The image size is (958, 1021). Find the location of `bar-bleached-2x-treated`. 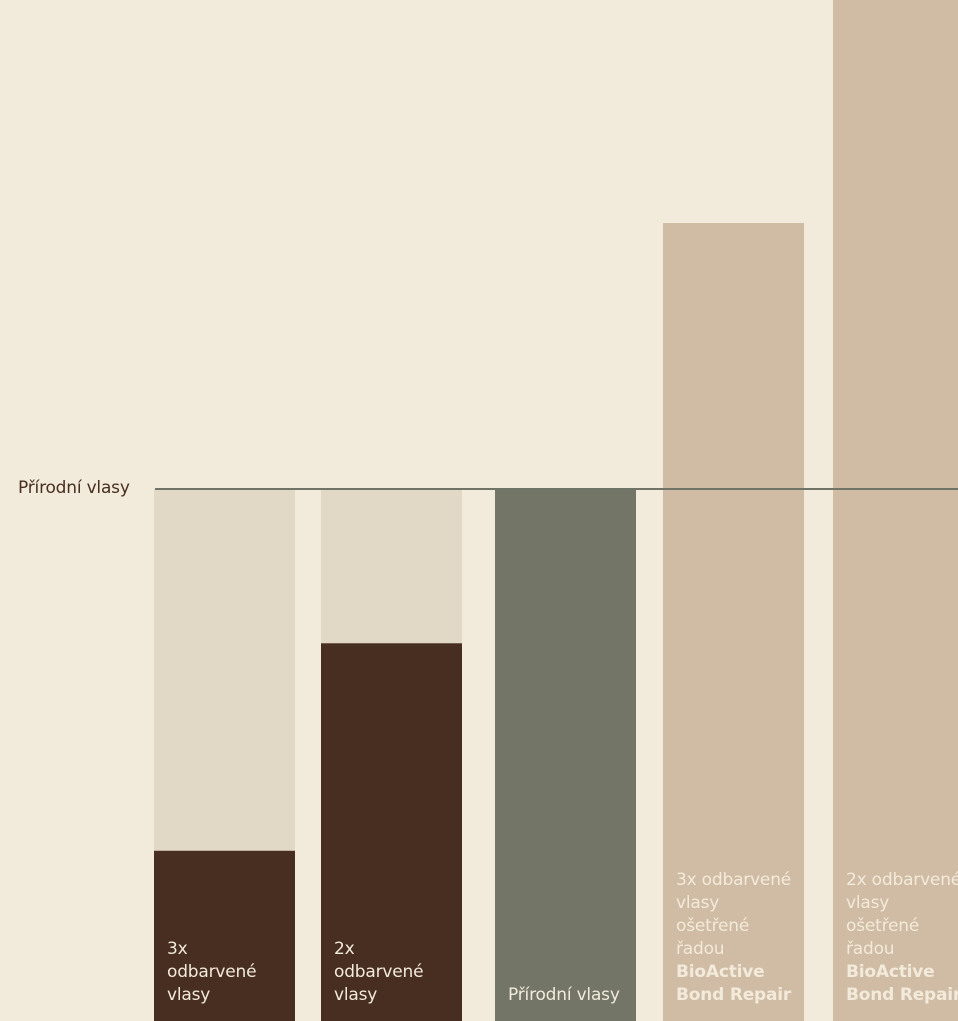

bar-bleached-2x-treated is located at coordinates (895, 510).